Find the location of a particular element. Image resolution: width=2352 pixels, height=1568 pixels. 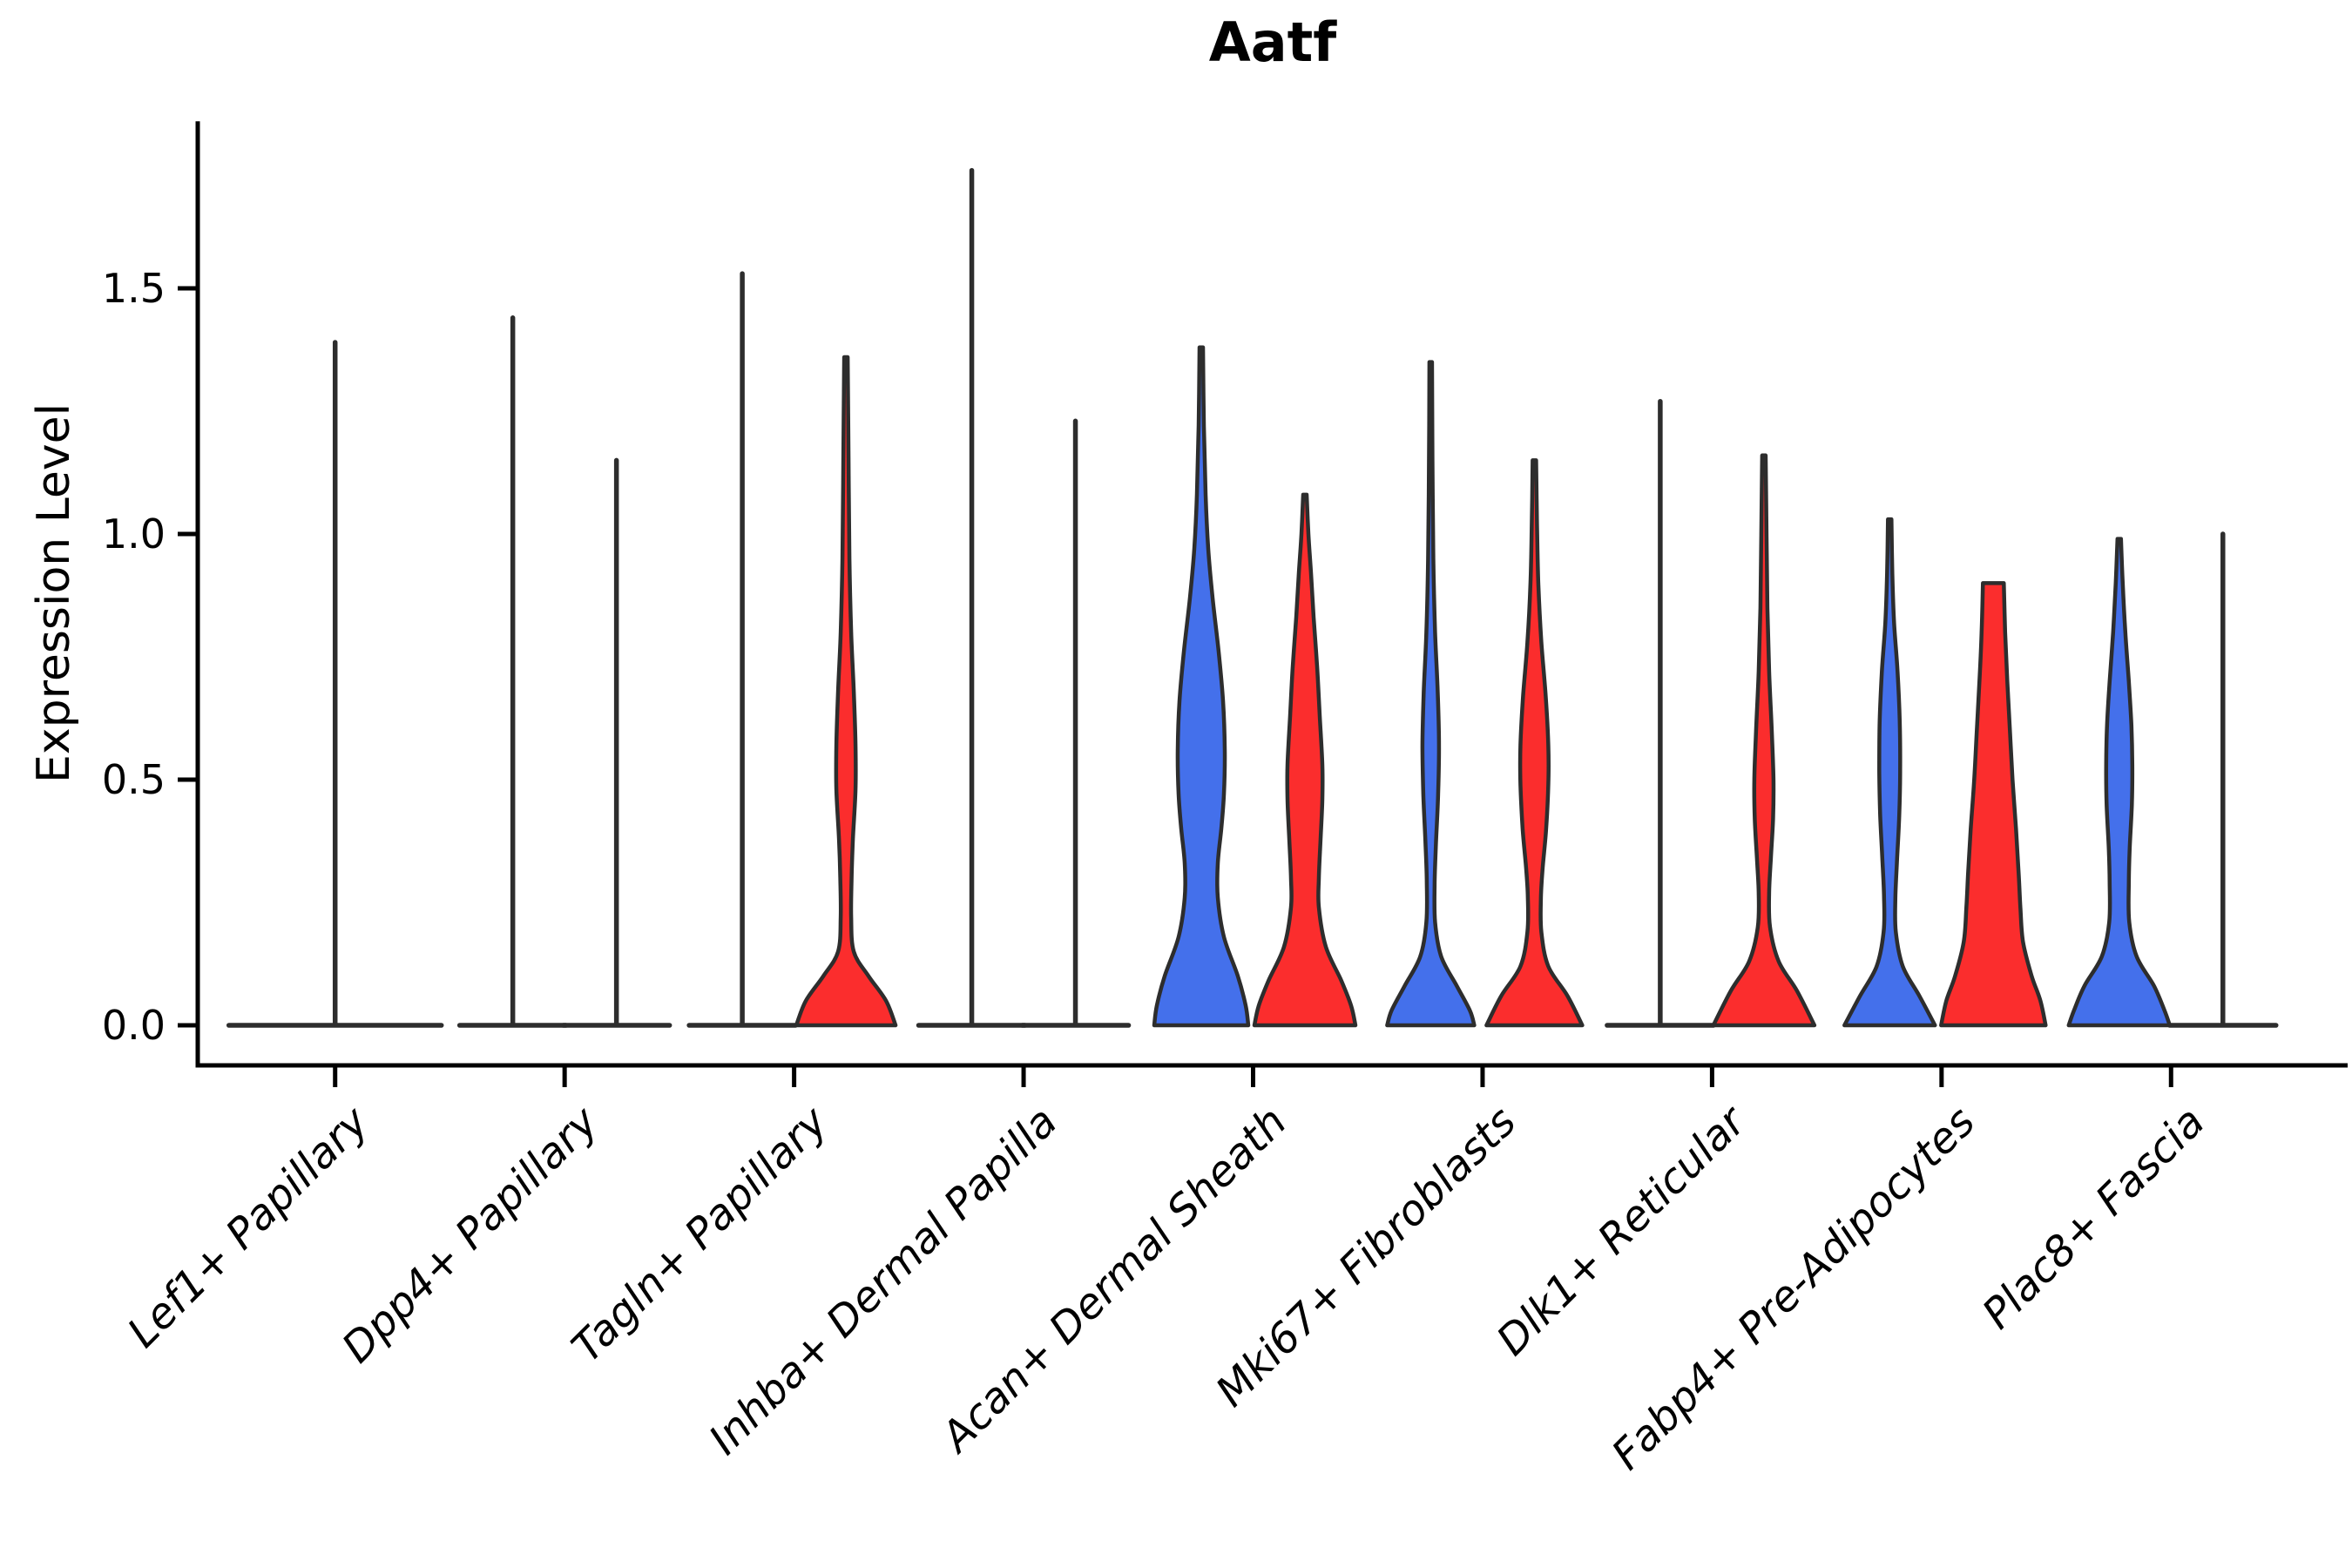

x-category-label: Lef1+ Papillary is located at coordinates (248, 1227).